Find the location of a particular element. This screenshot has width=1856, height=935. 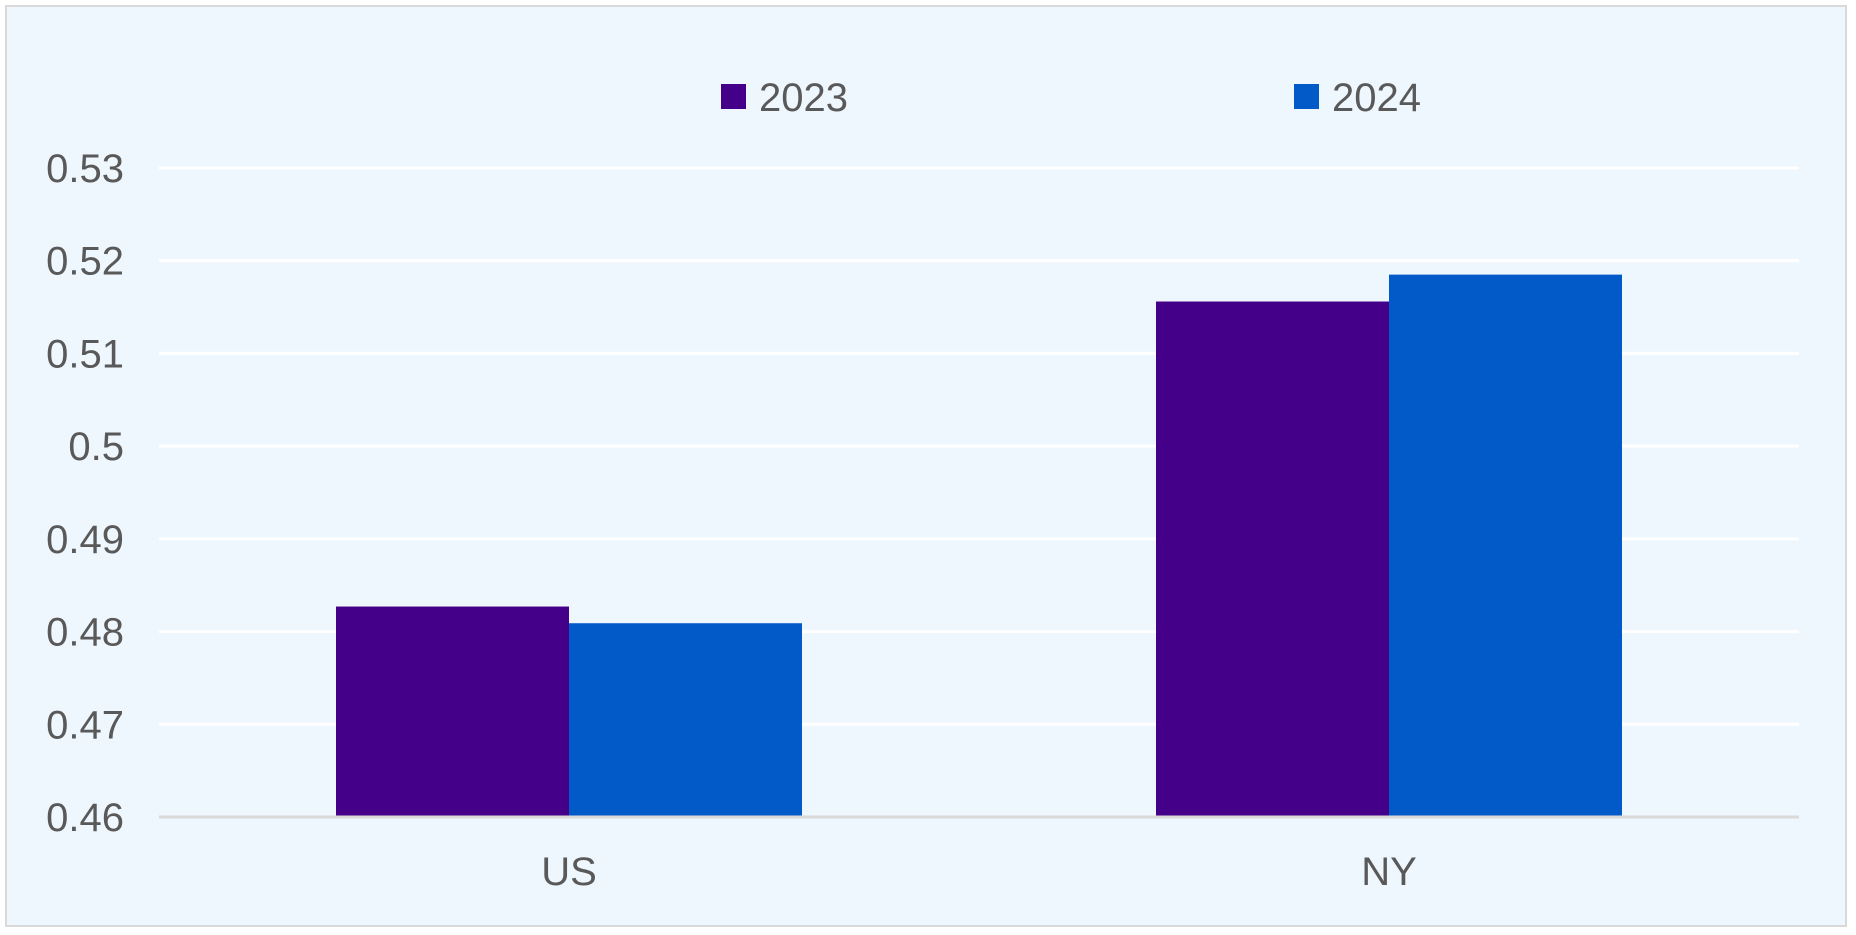

x-tick-label: US is located at coordinates (569, 872).